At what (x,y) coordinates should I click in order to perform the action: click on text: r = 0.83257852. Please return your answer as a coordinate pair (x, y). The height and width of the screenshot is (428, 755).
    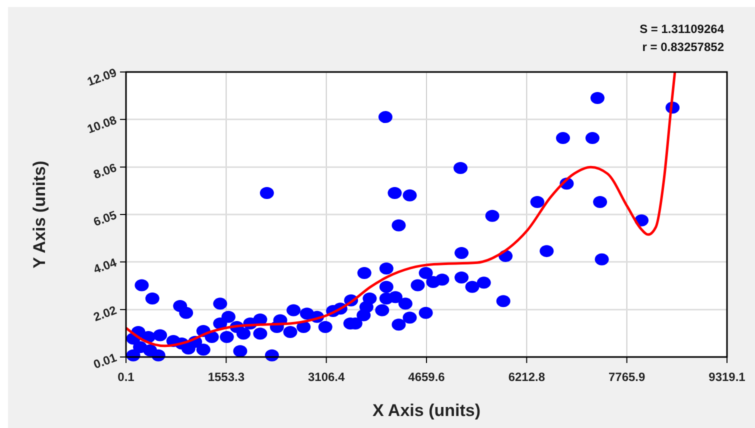
    Looking at the image, I should click on (683, 47).